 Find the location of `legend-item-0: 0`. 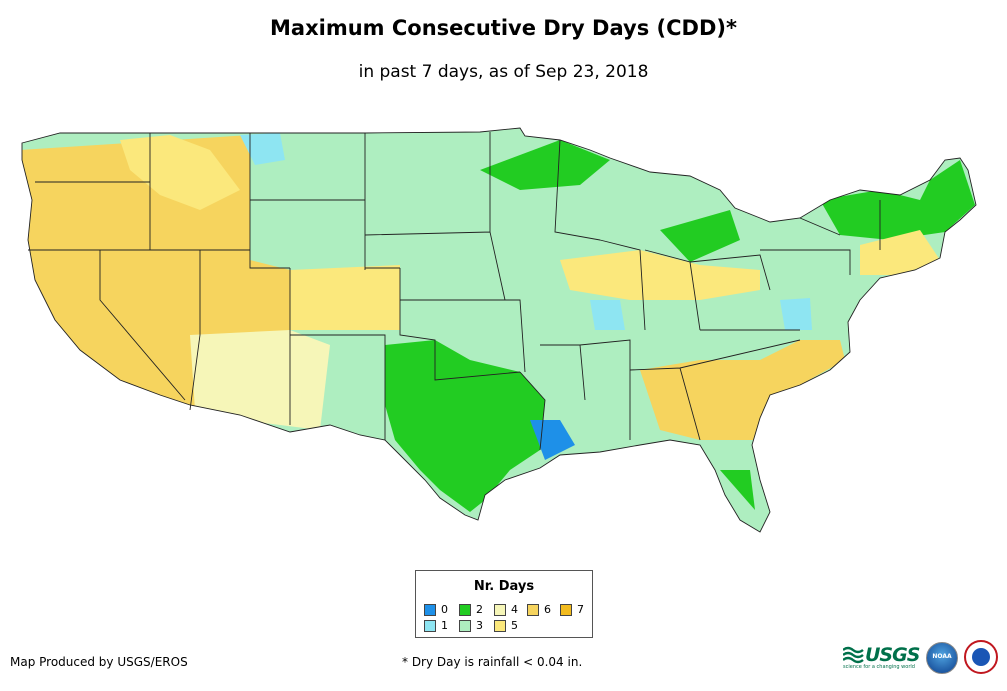

legend-item-0: 0 is located at coordinates (436, 609).